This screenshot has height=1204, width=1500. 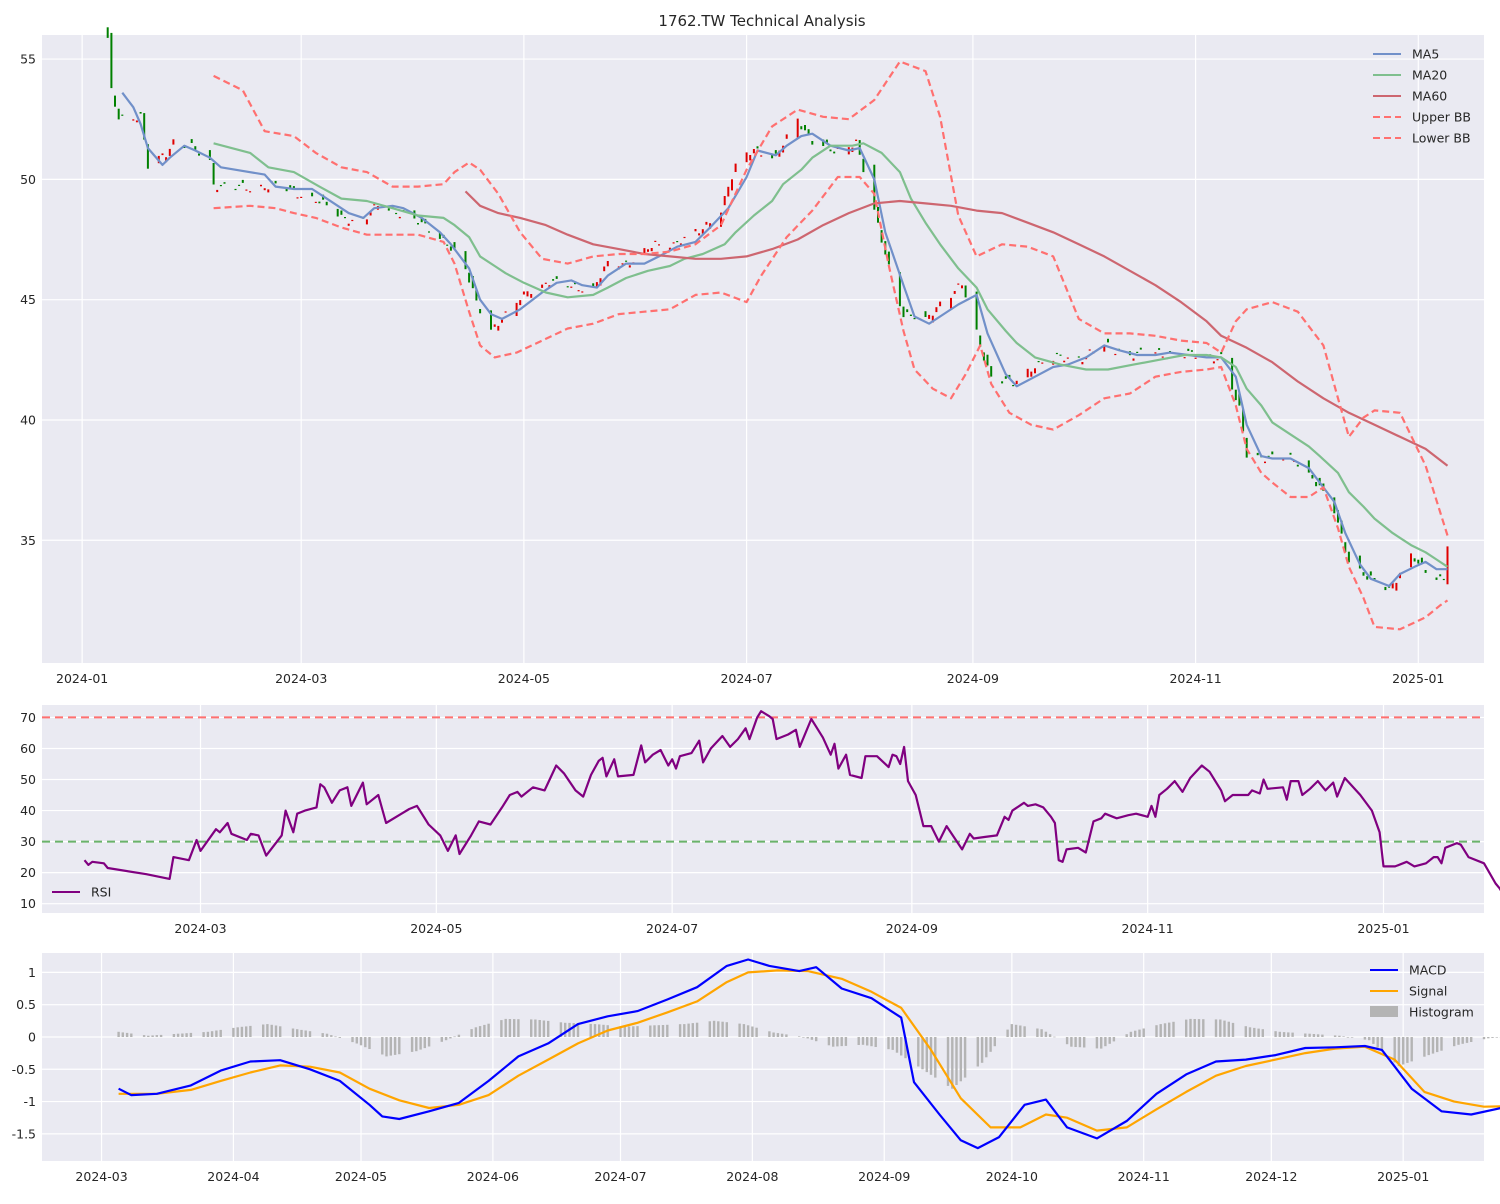 I want to click on y-tick-label: 10, so click(x=28, y=903).